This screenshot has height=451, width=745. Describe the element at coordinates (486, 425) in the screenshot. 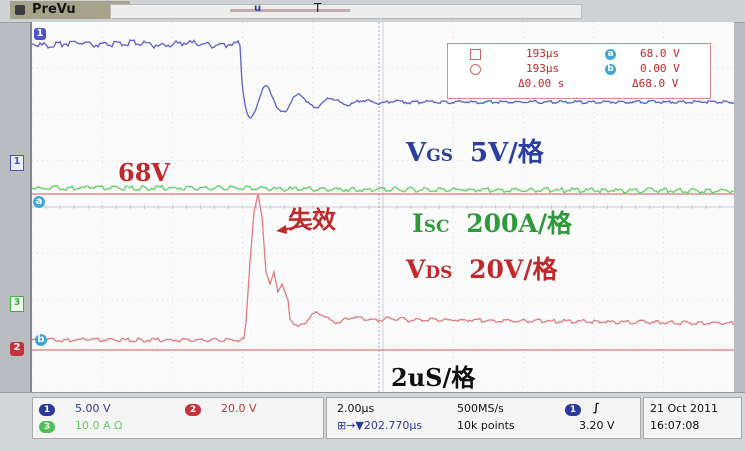

I see `record-length: 10k points` at that location.